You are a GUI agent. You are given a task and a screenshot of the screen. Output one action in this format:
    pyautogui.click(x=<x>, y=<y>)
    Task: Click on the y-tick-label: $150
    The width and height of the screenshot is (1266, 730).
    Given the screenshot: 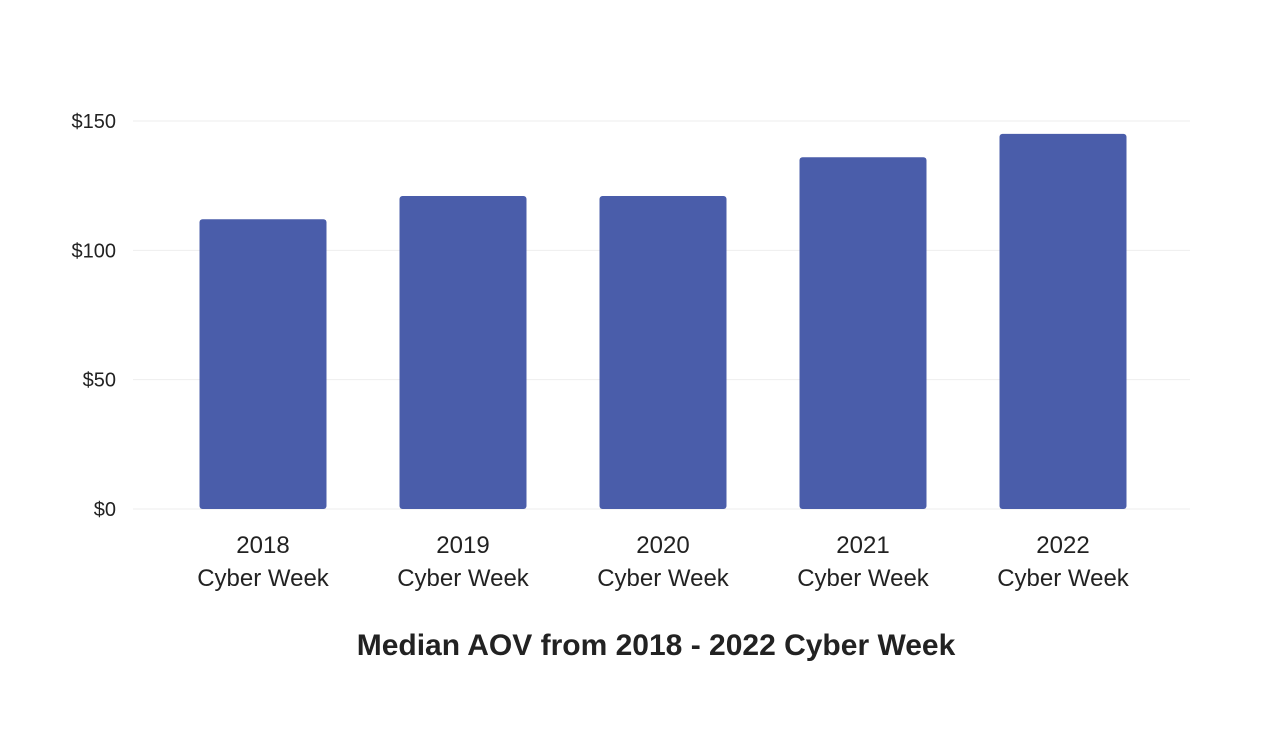 What is the action you would take?
    pyautogui.click(x=94, y=122)
    